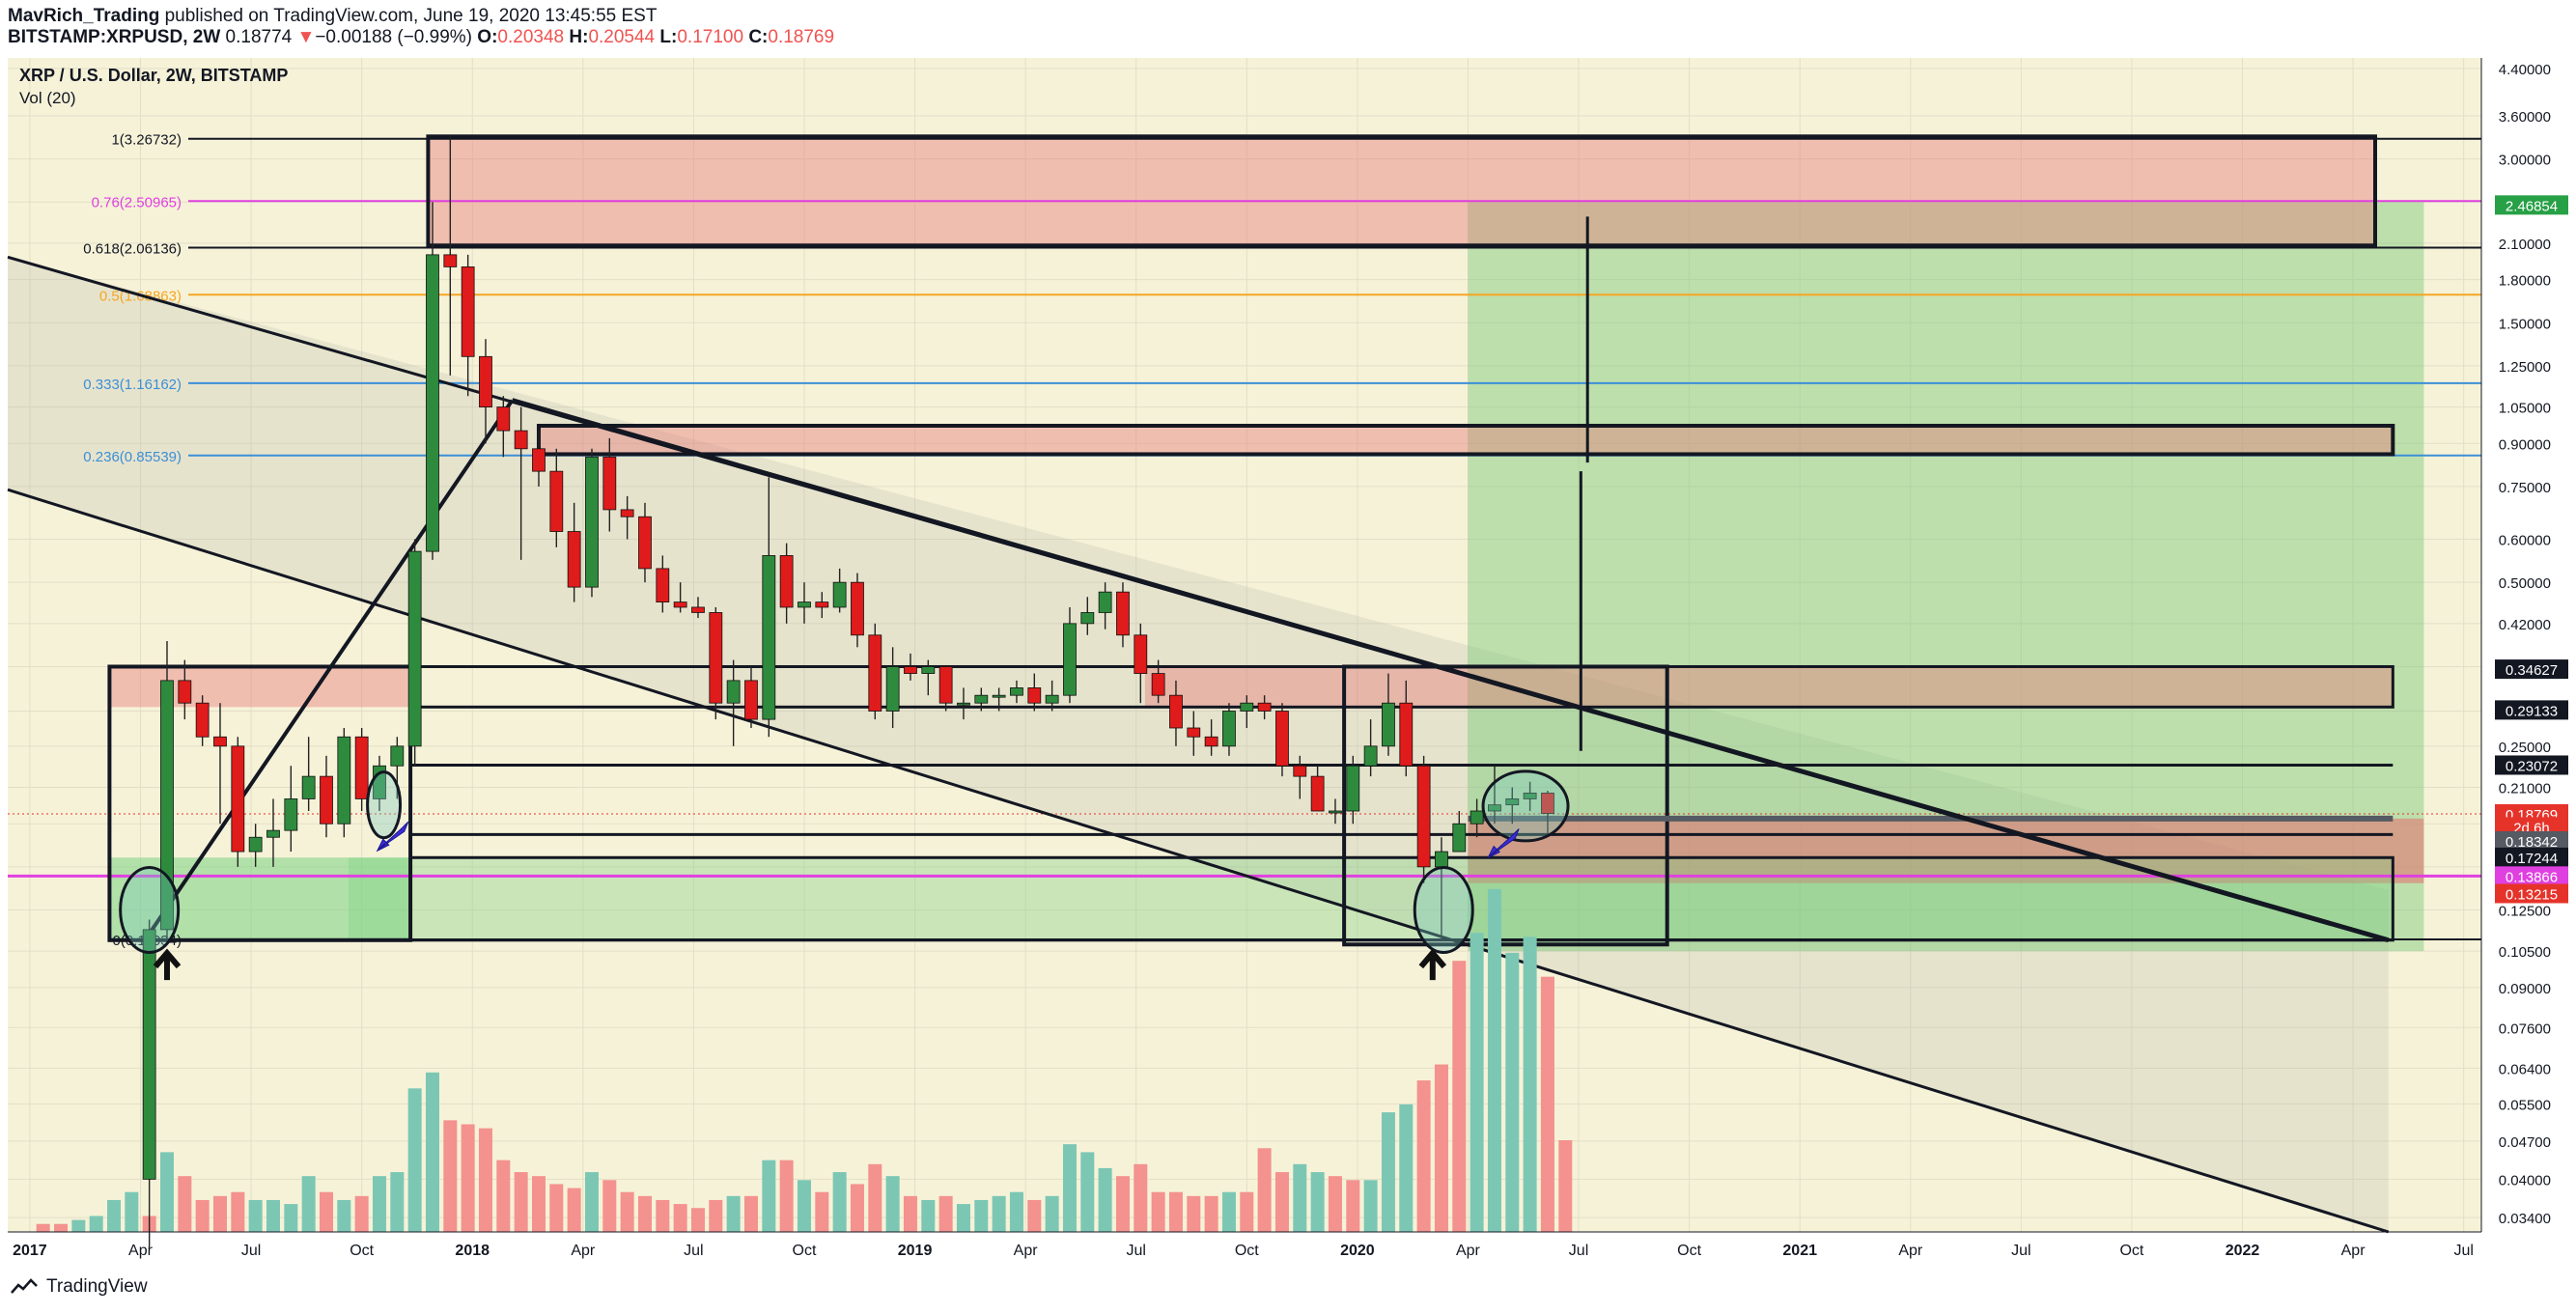 This screenshot has height=1314, width=2576. Describe the element at coordinates (2525, 444) in the screenshot. I see `price-axis-label: 0.90000` at that location.